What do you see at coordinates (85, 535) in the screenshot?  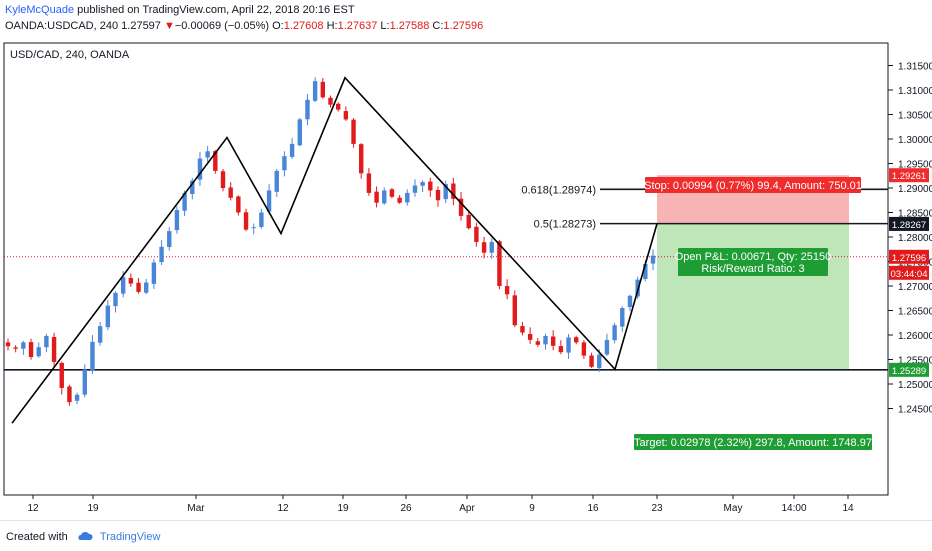 I see `tradingview-cloud-icon` at bounding box center [85, 535].